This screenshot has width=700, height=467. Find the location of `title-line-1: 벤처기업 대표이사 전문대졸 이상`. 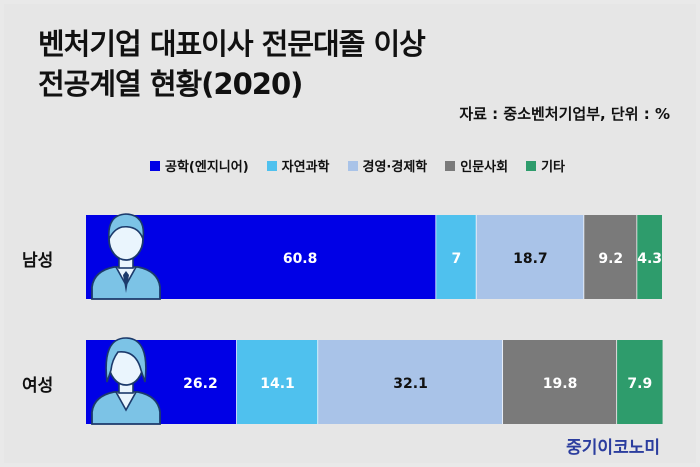

title-line-1: 벤처기업 대표이사 전문대졸 이상 is located at coordinates (232, 44).